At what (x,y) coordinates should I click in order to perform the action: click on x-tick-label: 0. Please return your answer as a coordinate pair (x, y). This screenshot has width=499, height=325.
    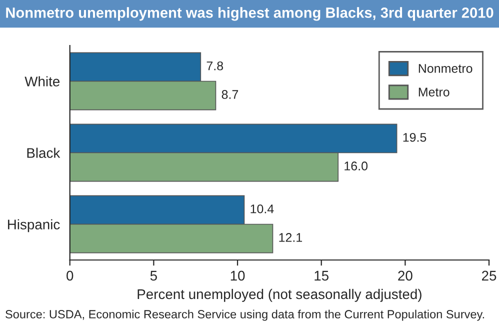
    Looking at the image, I should click on (70, 275).